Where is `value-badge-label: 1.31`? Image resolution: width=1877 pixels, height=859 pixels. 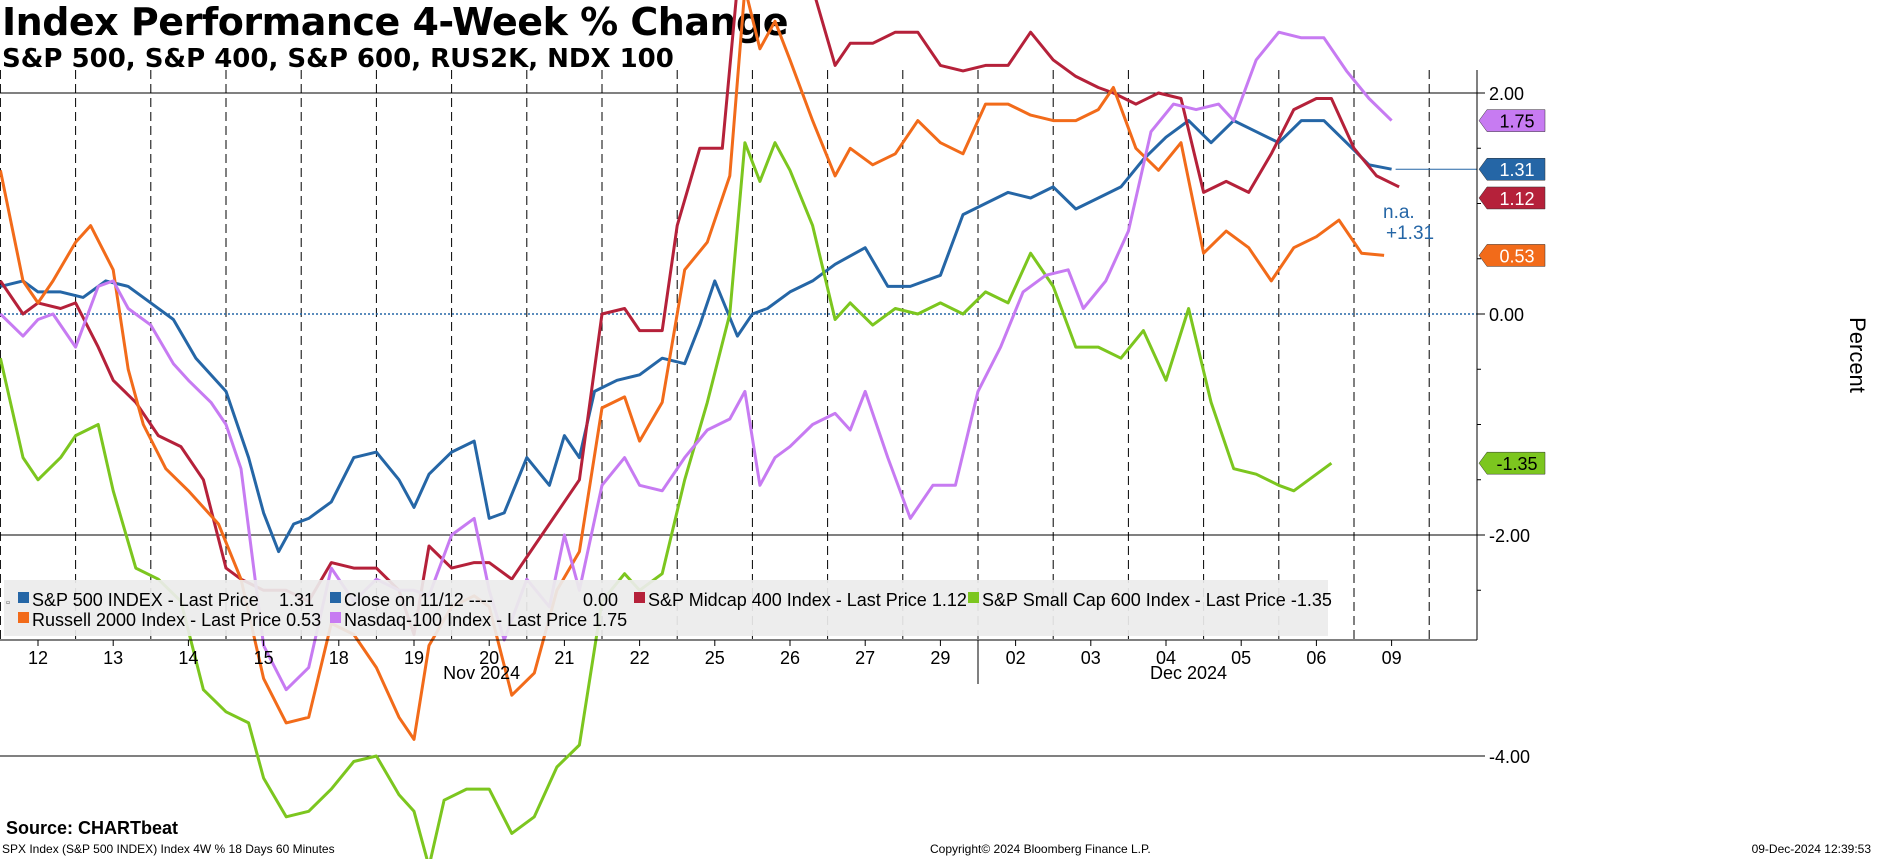 value-badge-label: 1.31 is located at coordinates (1516, 170).